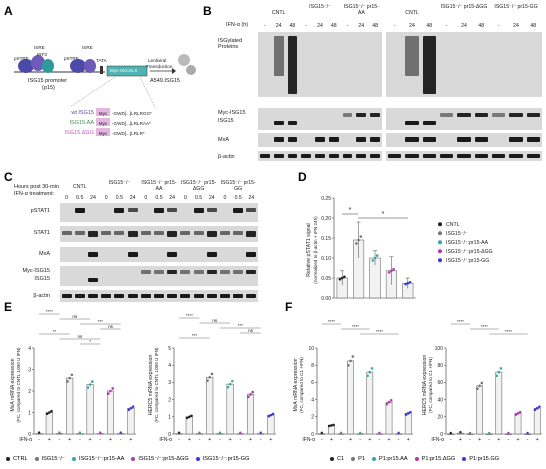 Image resolution: width=546 pixels, height=469 pixels. What do you see at coordinates (237, 25) in the screenshot?
I see `ifn-hours-label: IFN-α (h)` at bounding box center [237, 25].